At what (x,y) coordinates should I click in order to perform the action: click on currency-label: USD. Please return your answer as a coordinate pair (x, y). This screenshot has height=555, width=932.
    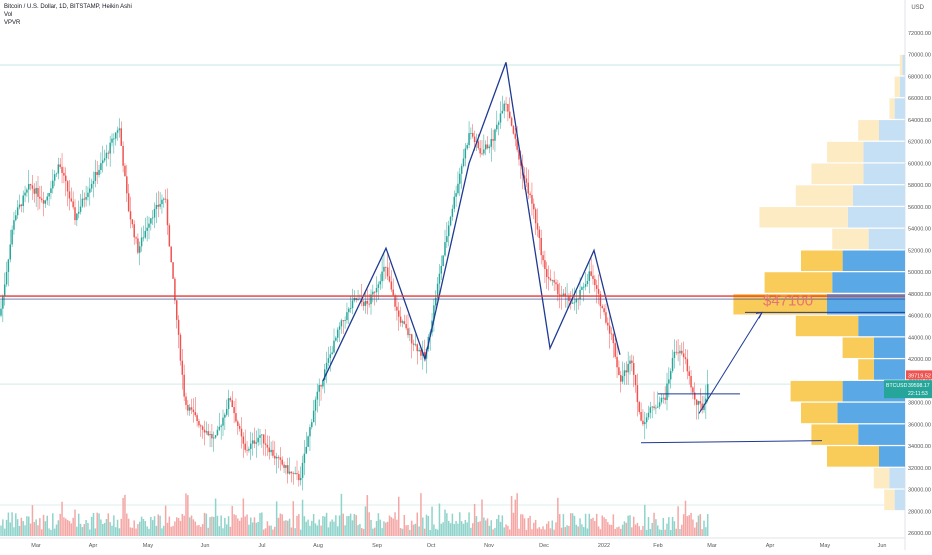
    Looking at the image, I should click on (917, 8).